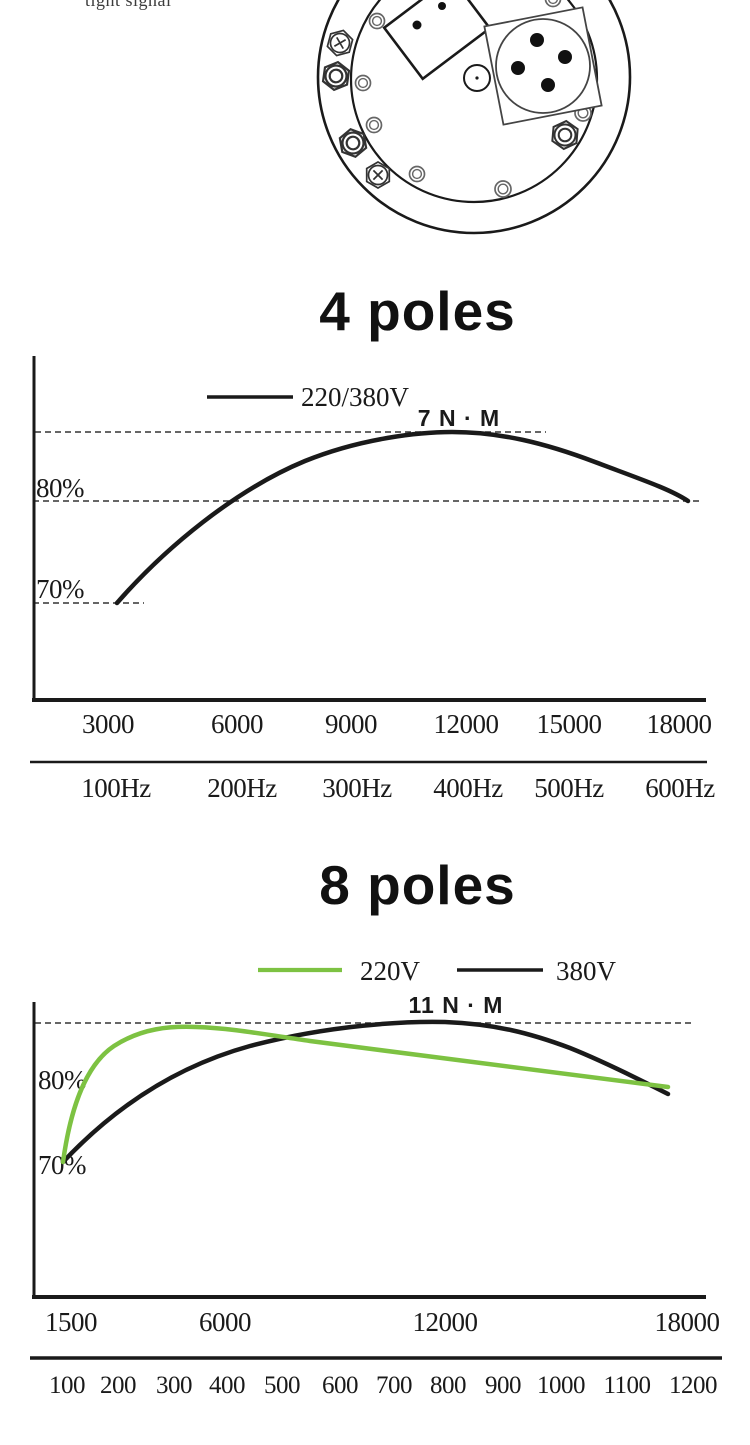 Image resolution: width=750 pixels, height=1445 pixels. I want to click on freq-tick: 900, so click(503, 1385).